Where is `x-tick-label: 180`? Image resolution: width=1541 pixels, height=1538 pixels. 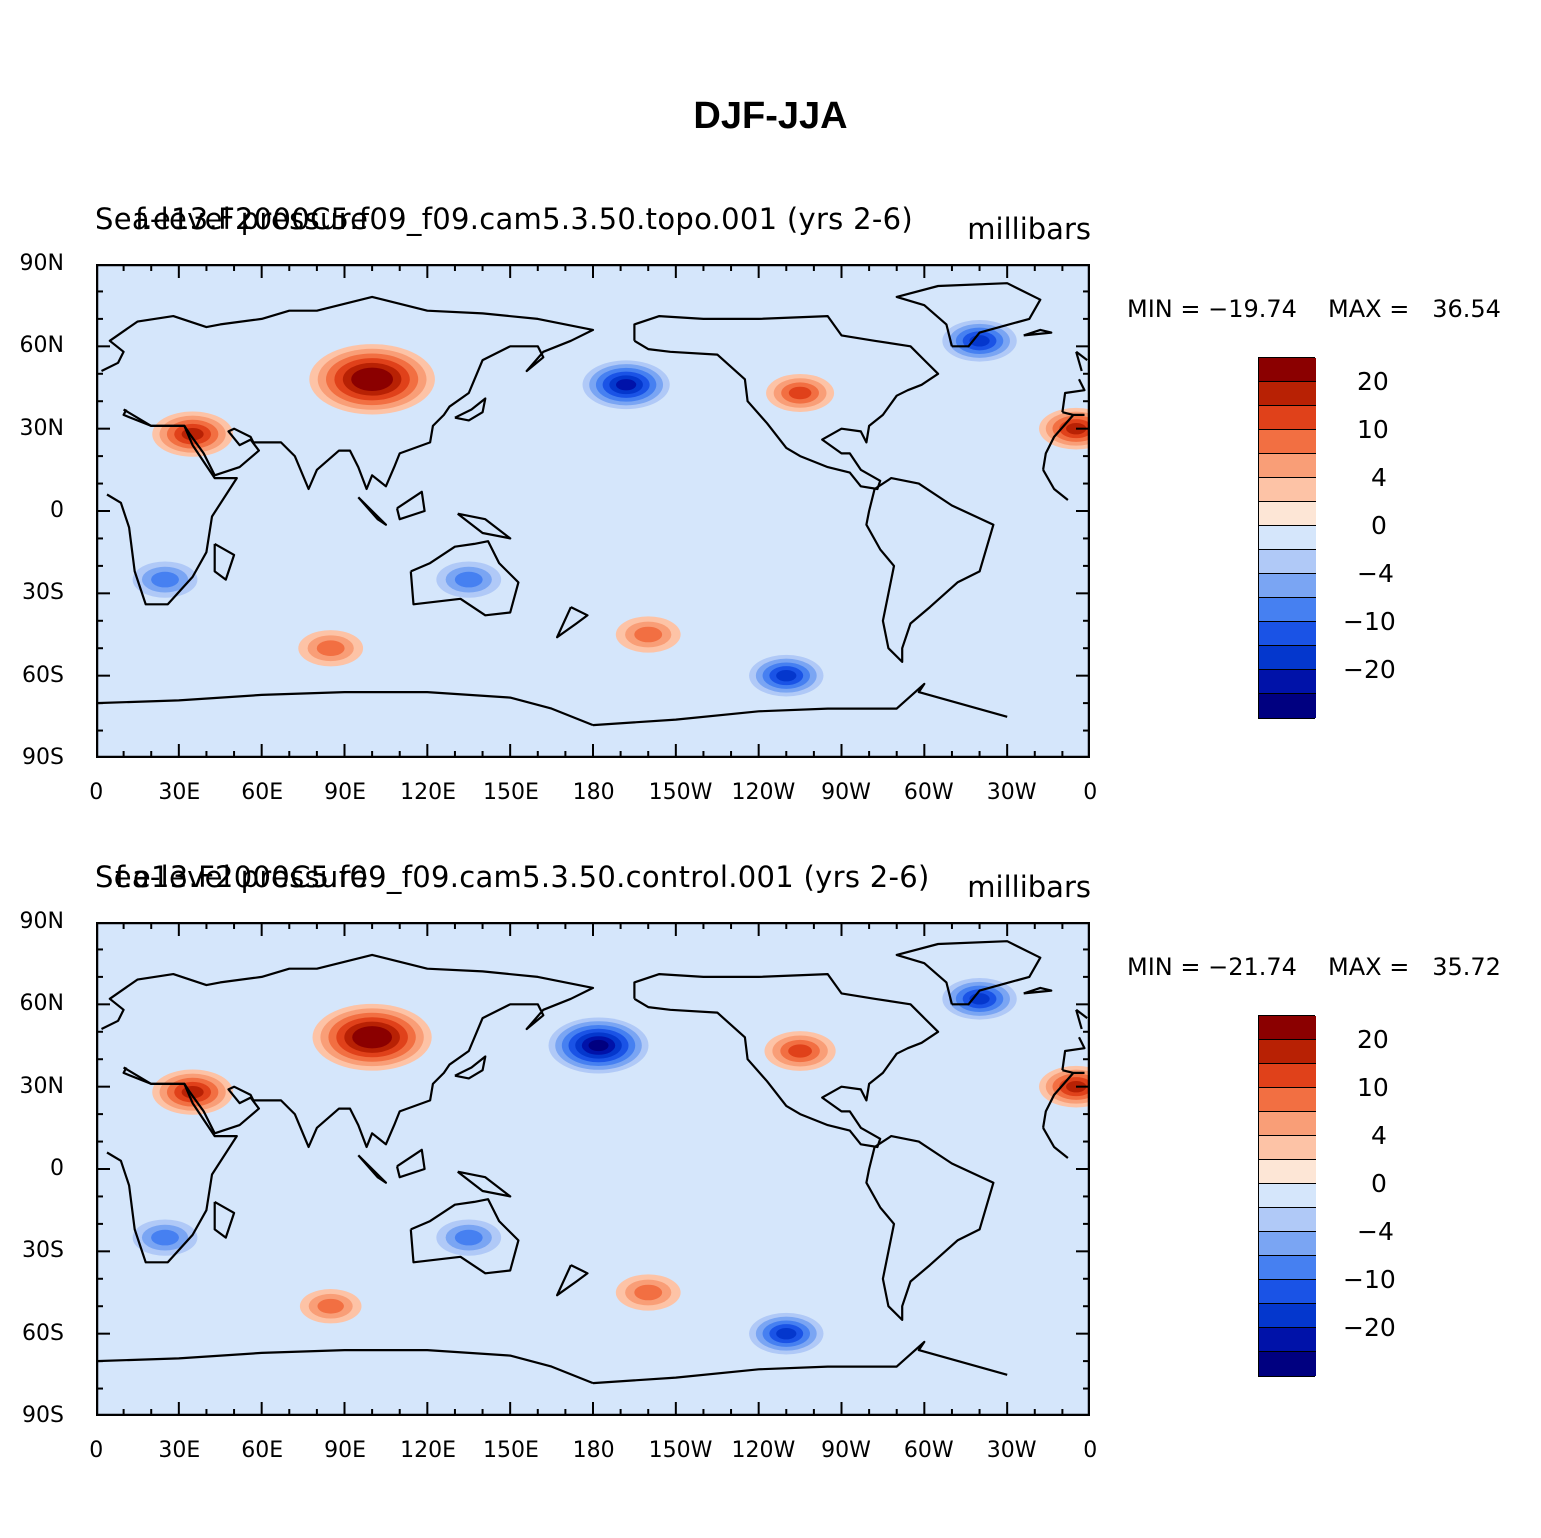 x-tick-label: 180 is located at coordinates (593, 792).